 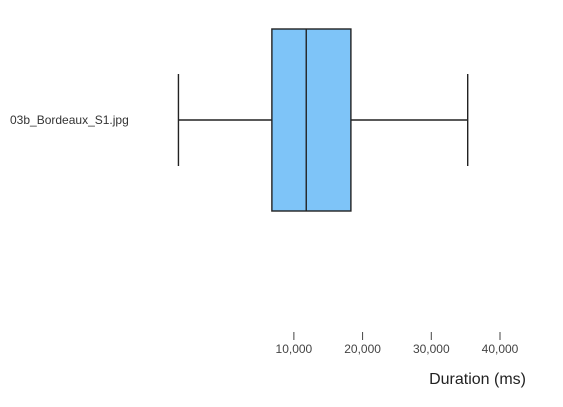 What do you see at coordinates (362, 349) in the screenshot?
I see `x-tick-label: 20,000` at bounding box center [362, 349].